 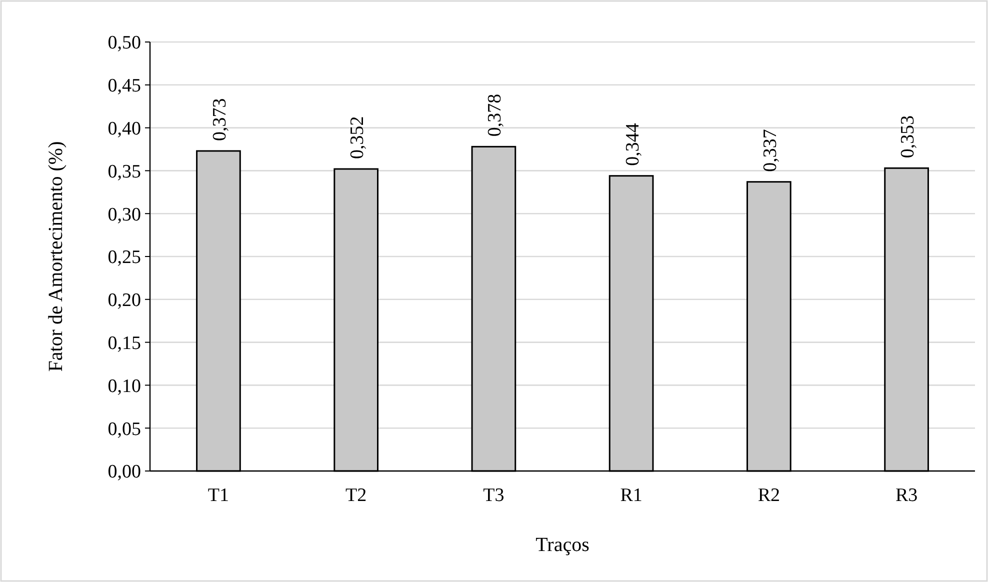 I want to click on y-tick-label: 0,00, so click(x=124, y=472).